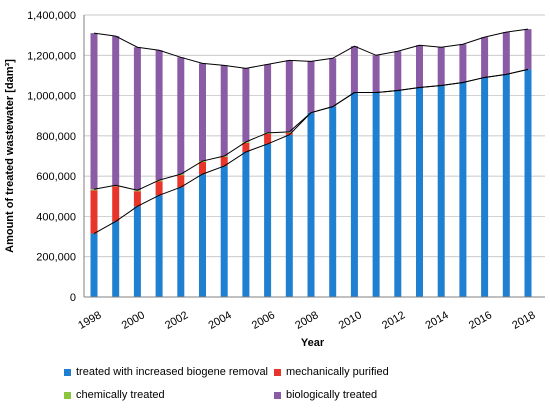  I want to click on total-line, so click(311, 48).